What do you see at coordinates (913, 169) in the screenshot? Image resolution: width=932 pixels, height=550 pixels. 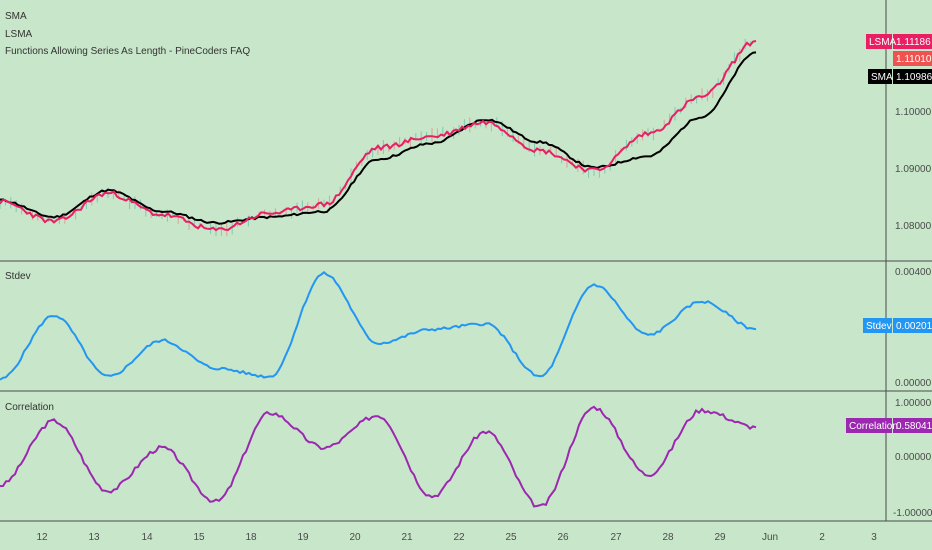 I see `y-tick-main-2: 1.09000` at bounding box center [913, 169].